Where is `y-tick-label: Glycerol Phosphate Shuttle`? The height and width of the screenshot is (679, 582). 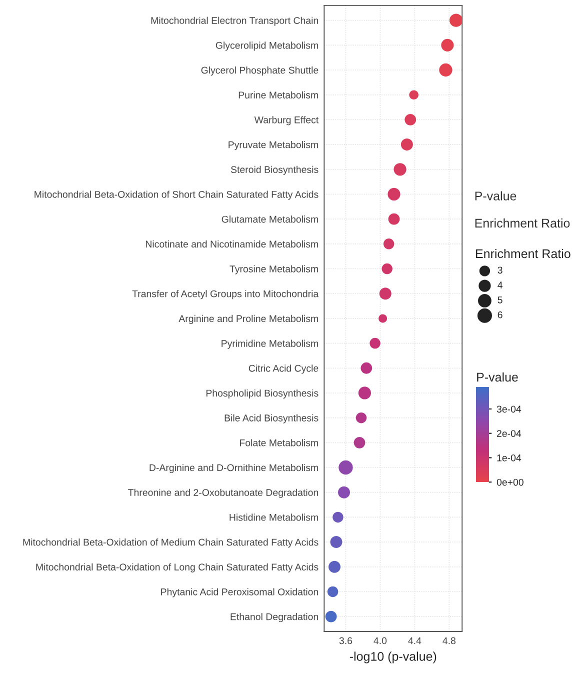 y-tick-label: Glycerol Phosphate Shuttle is located at coordinates (259, 71).